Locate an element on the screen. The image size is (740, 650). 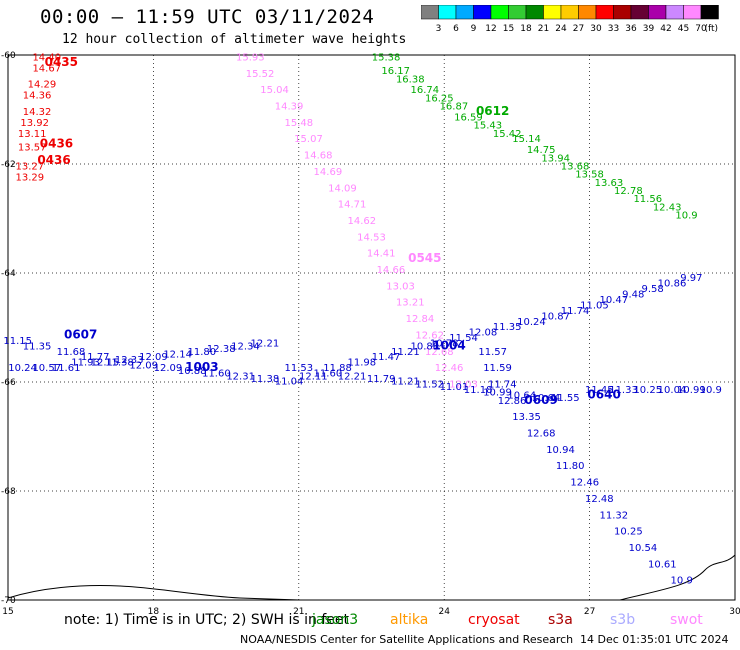
swh-value-label: 14.62 is located at coordinates (361, 221).